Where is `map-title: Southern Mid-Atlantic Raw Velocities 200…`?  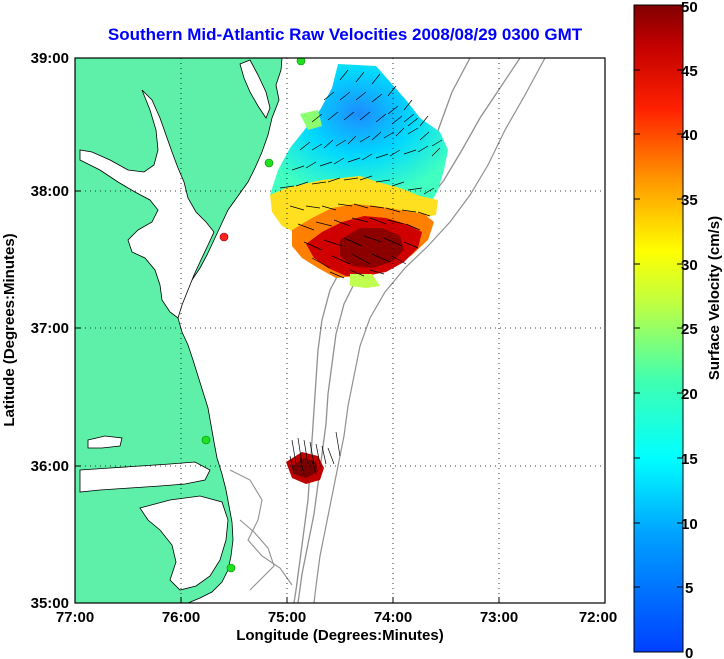 map-title: Southern Mid-Atlantic Raw Velocities 200… is located at coordinates (345, 34).